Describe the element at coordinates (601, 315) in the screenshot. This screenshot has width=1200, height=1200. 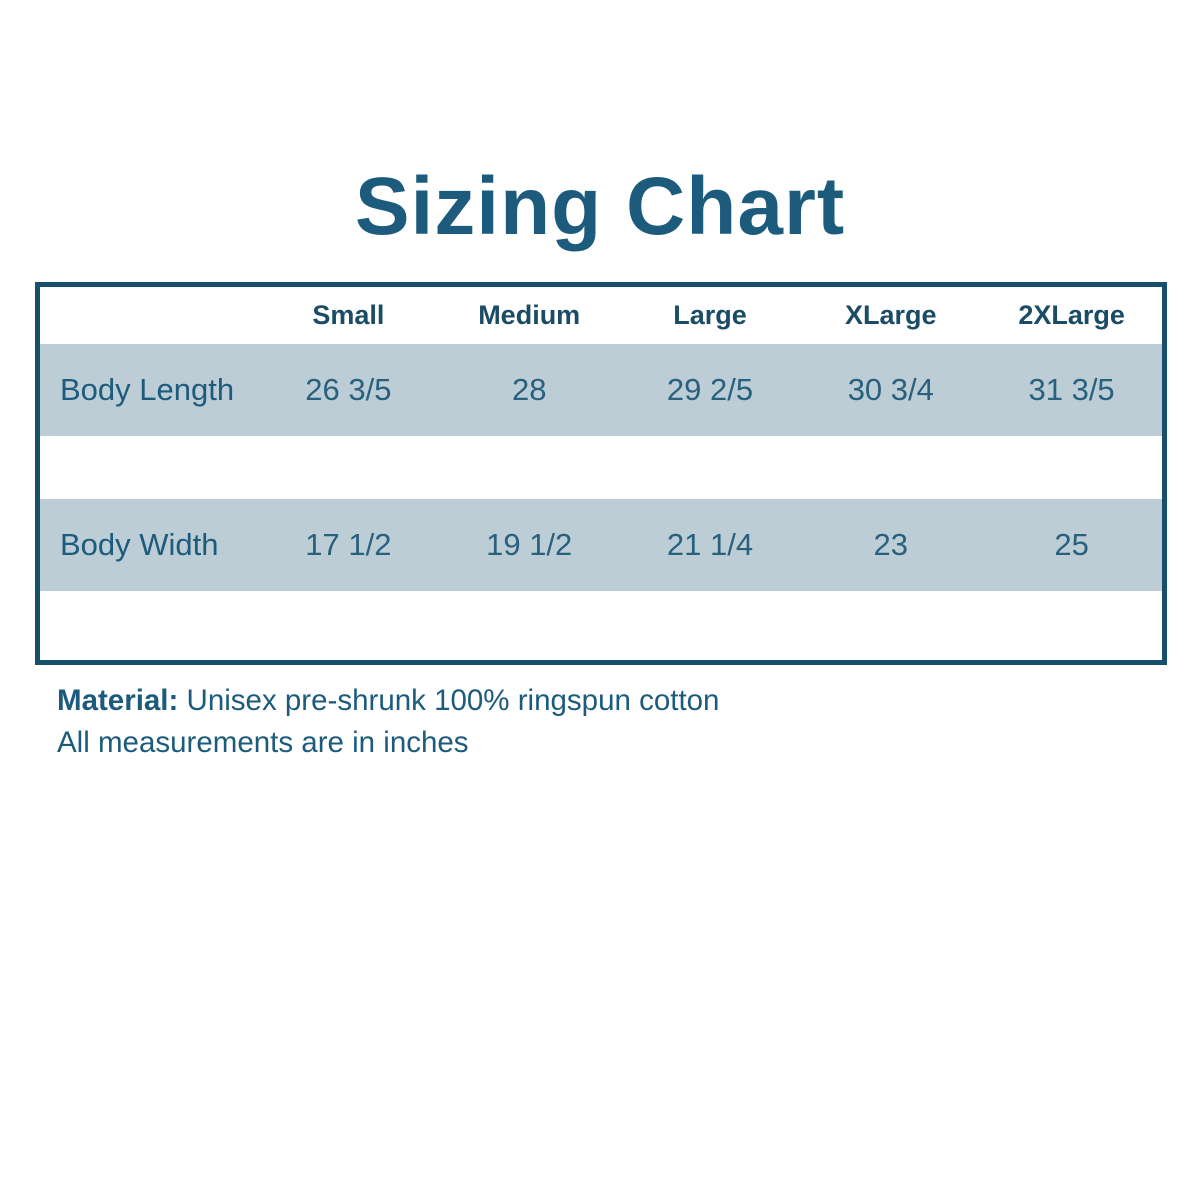
I see `table-header-row: Small Medium Large XLarge 2XLarge` at that location.